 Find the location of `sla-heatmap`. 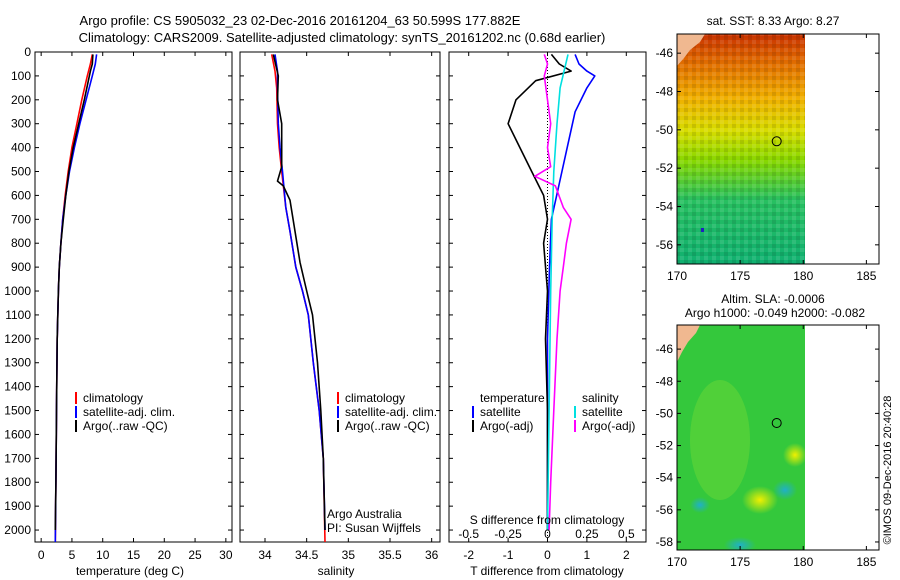

sla-heatmap is located at coordinates (741, 437).